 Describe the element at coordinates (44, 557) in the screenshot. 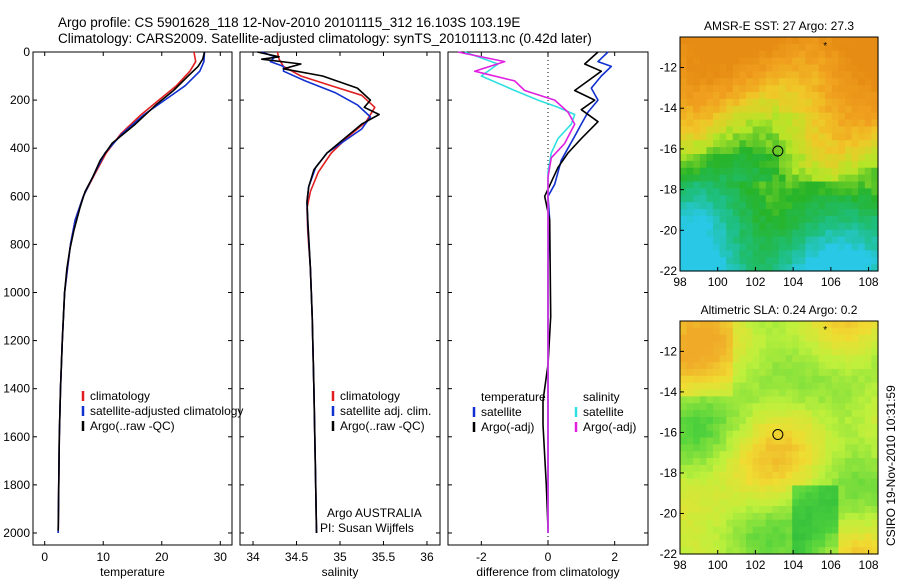

I see `temperature-xtick-label: 0` at that location.